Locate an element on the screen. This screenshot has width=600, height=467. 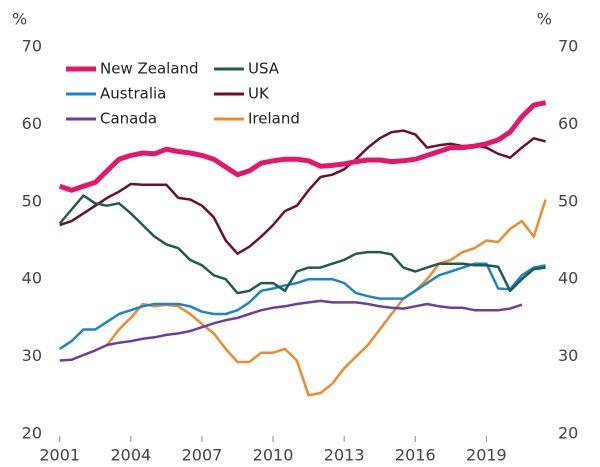
y2-tick-label: 50 is located at coordinates (568, 200).